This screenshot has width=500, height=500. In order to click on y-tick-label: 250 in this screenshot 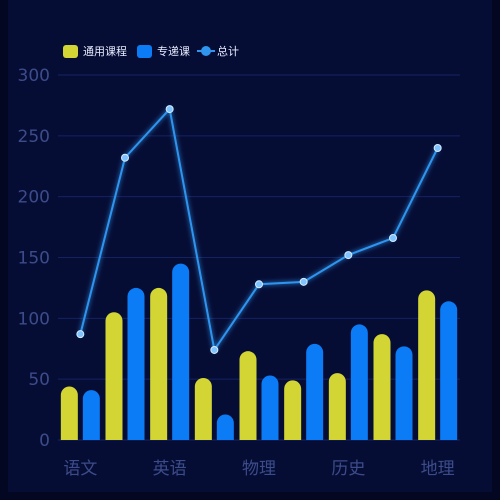, I will do `click(34, 137)`.